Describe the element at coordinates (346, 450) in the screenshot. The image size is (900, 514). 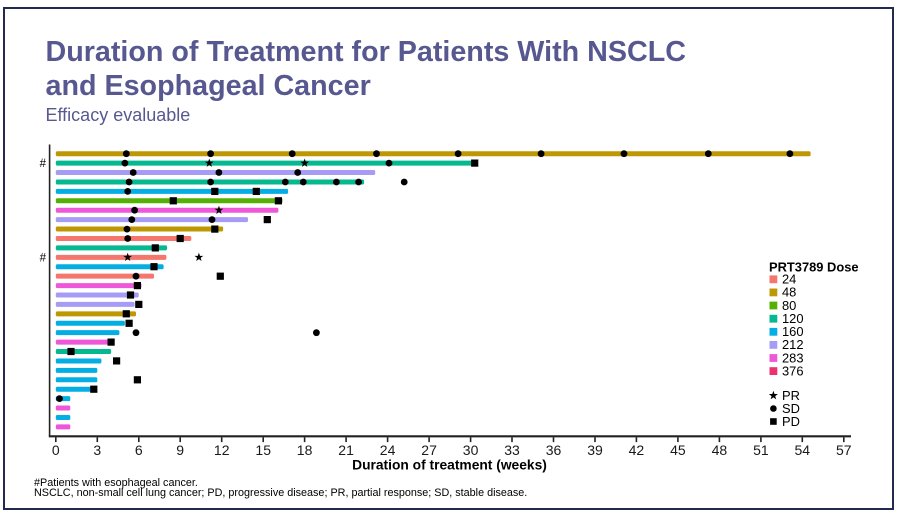
I see `svg-text: 21` at that location.